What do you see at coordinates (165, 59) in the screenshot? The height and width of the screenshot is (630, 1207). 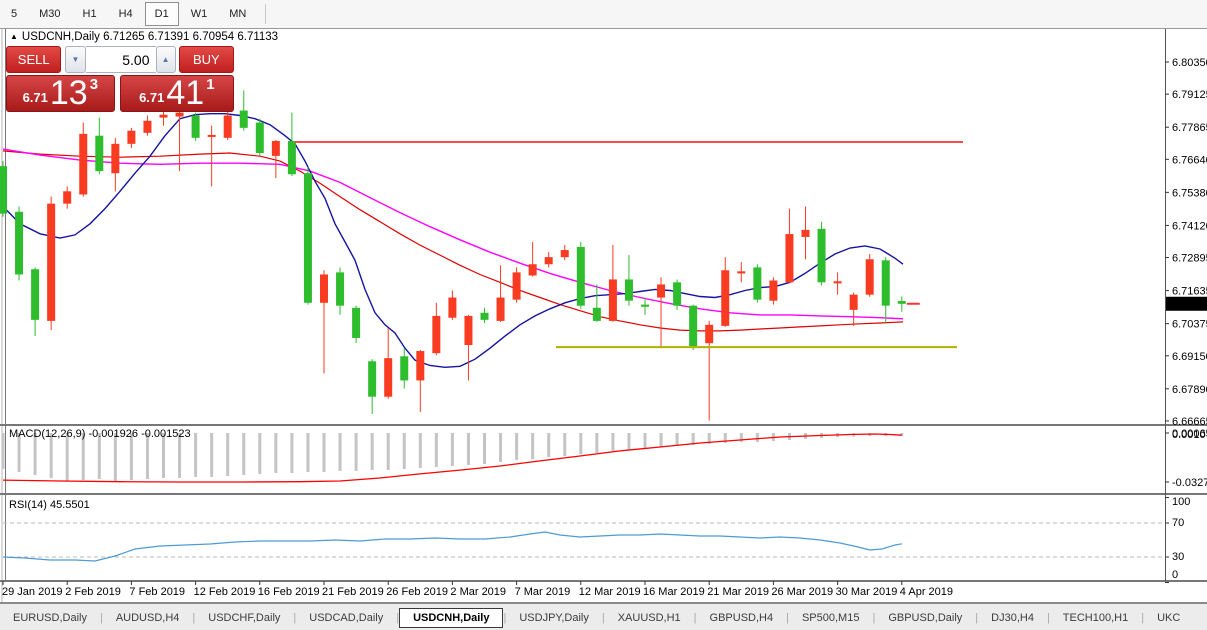 I see `volume-increase-icon: ▲` at bounding box center [165, 59].